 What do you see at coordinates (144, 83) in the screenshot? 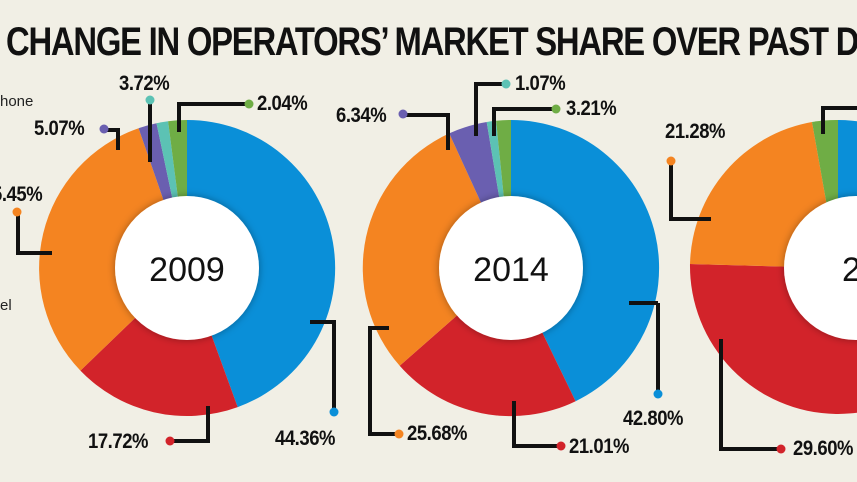
I see `label-2009-teal: 3.72%` at bounding box center [144, 83].